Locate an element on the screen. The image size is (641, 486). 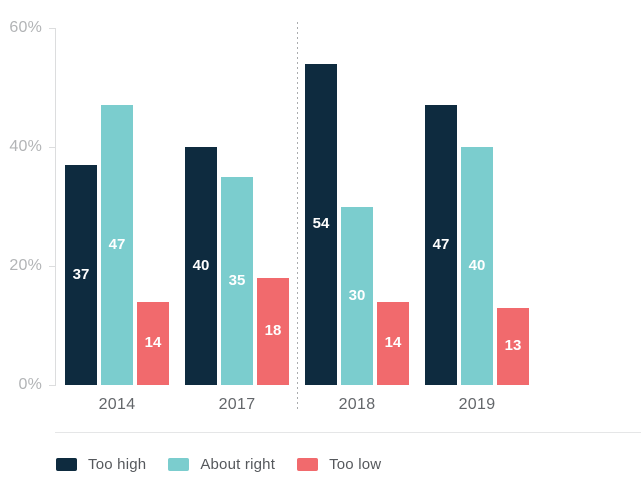
legend-item-about-right: About right is located at coordinates (221, 464).